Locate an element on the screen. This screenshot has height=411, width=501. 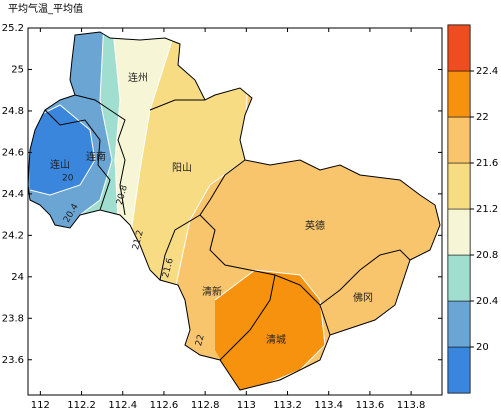
x-tick-label: 113.8 is located at coordinates (411, 405).